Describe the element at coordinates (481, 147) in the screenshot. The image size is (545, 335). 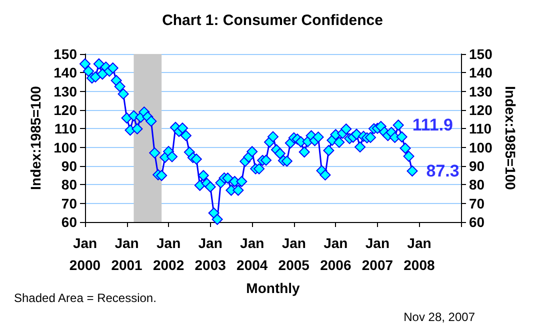
I see `y2-tick-label: 100` at that location.